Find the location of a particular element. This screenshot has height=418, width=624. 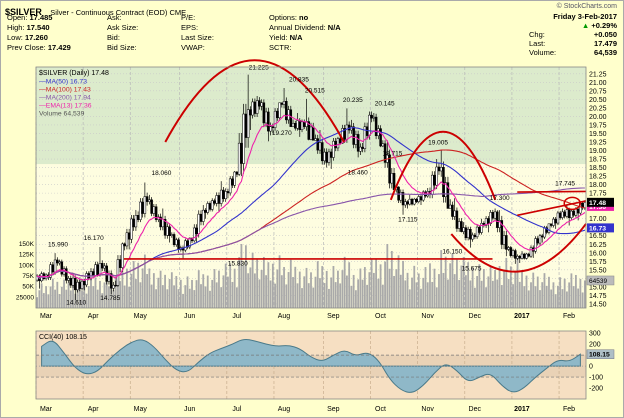

svg-text: 15.990 is located at coordinates (58, 245).